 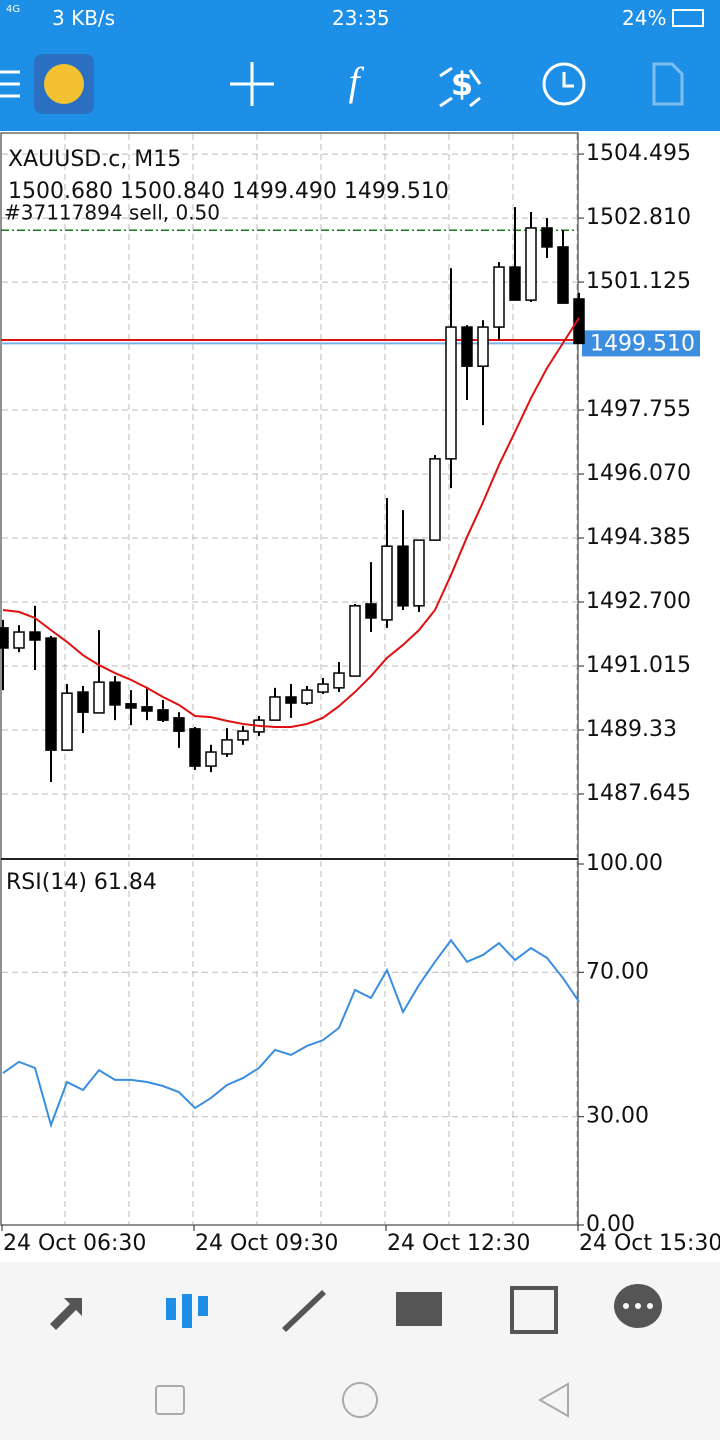 I want to click on y-tick-label: 0.00, so click(x=610, y=1224).